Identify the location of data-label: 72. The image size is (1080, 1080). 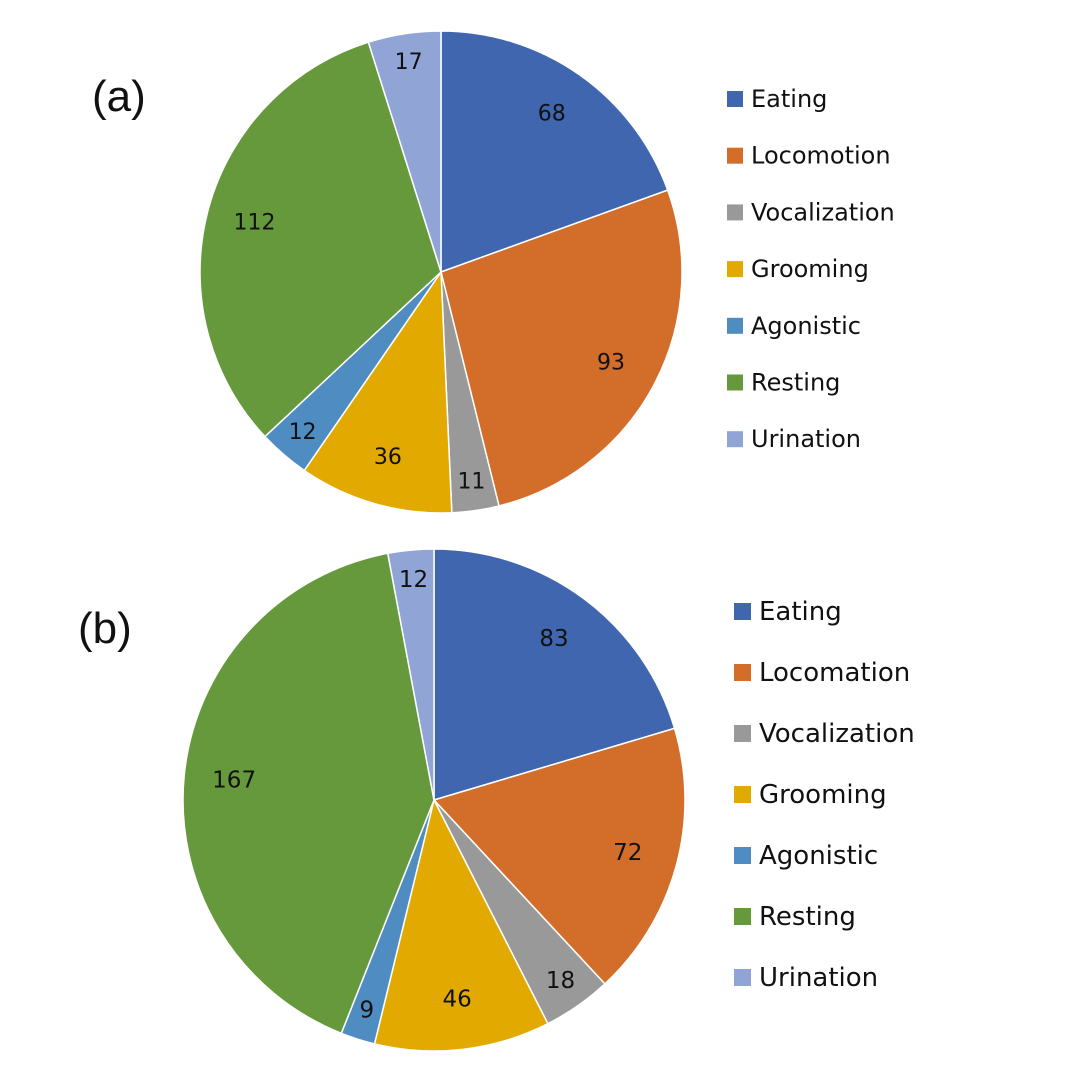
(627, 853).